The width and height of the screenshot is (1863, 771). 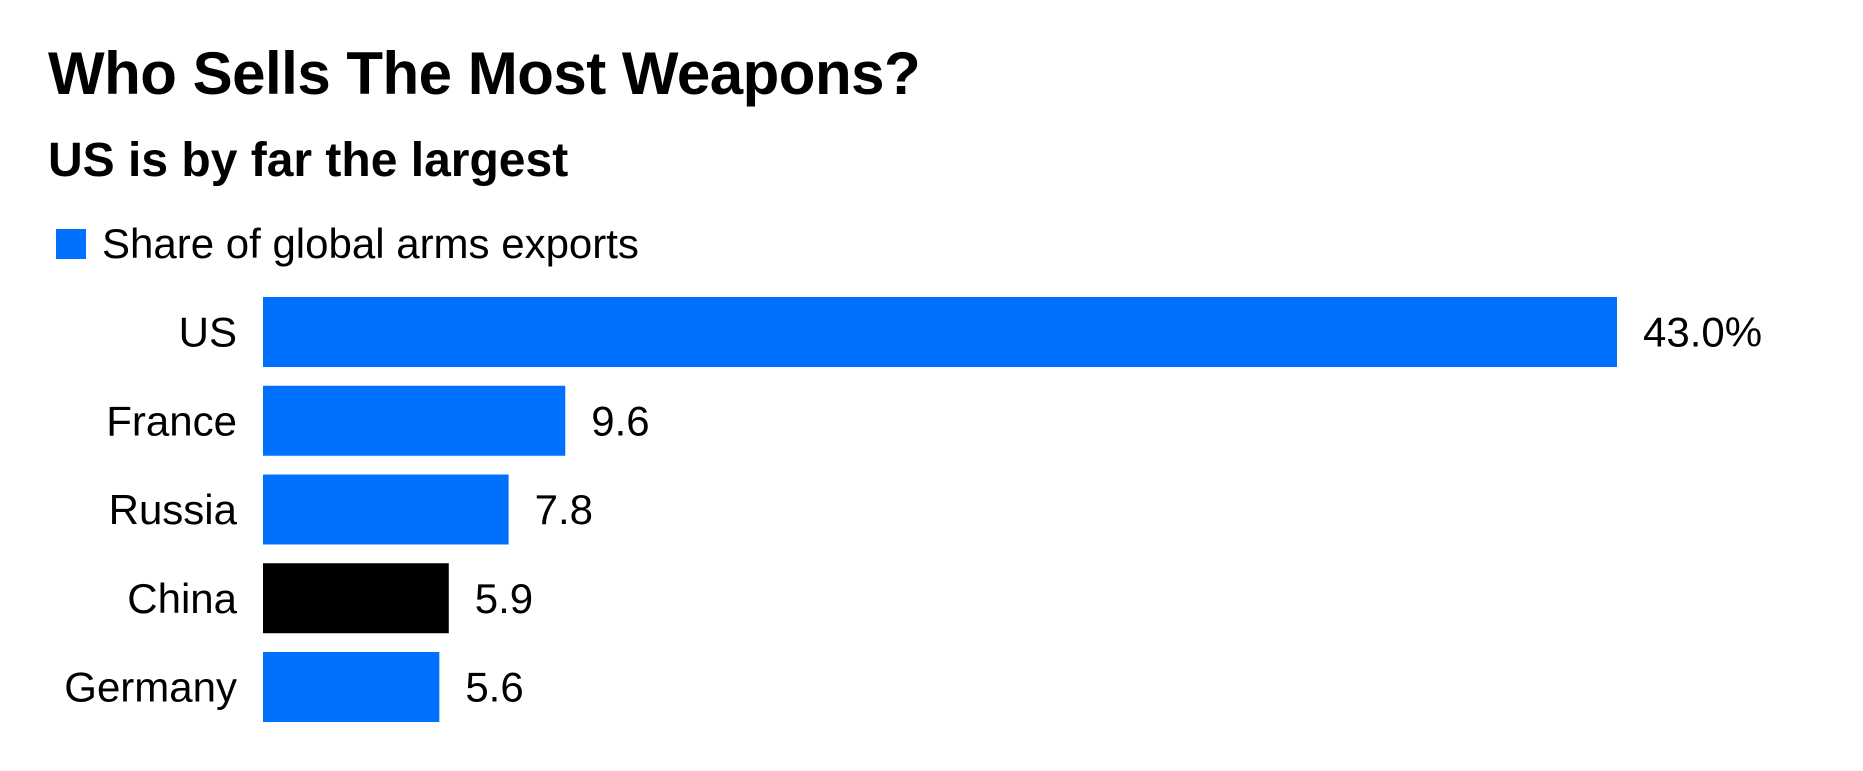 I want to click on value-label-russia: 7.8, so click(x=564, y=509).